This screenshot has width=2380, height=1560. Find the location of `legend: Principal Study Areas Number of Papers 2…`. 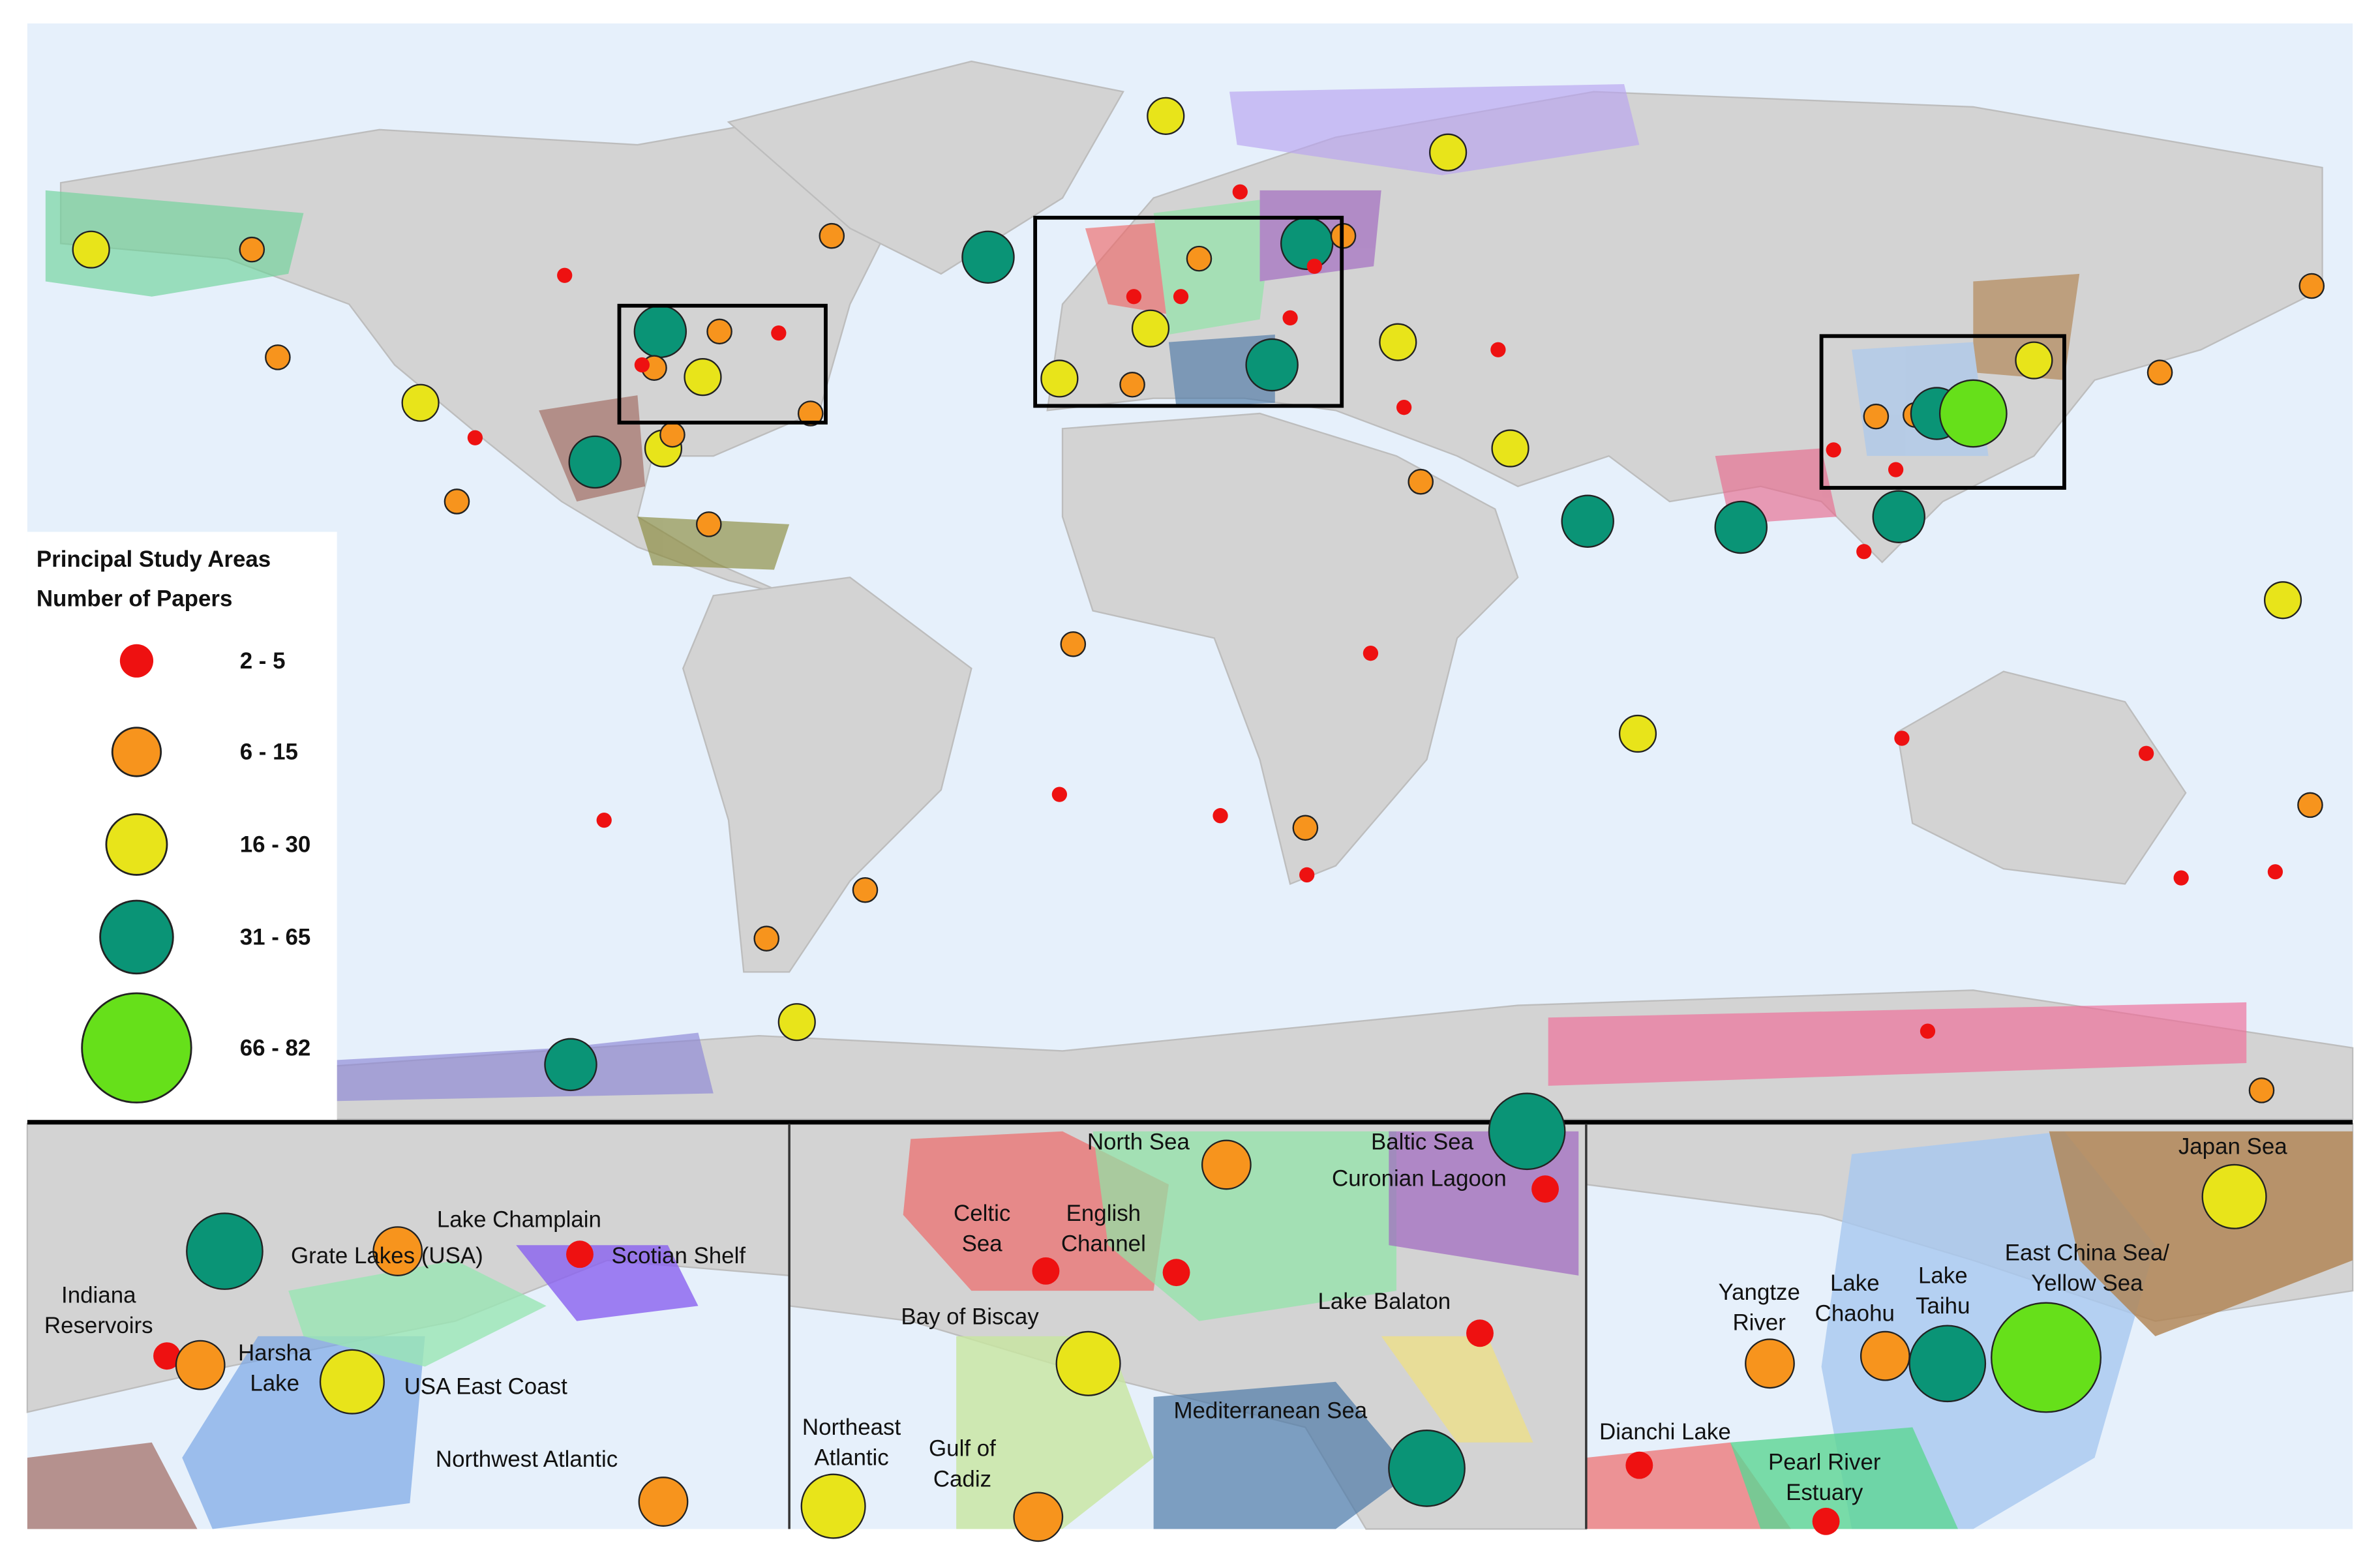

legend: Principal Study Areas Number of Papers 2… is located at coordinates (182, 827).